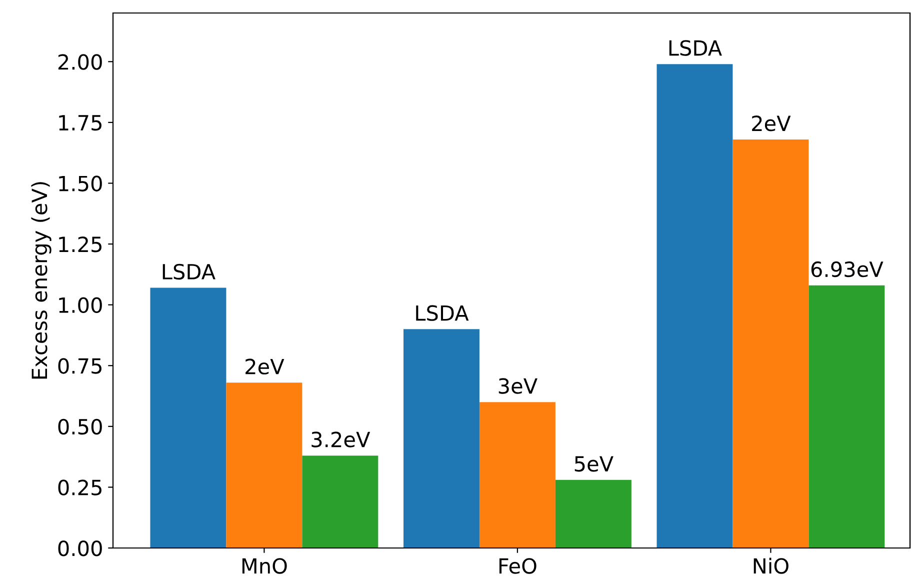 The image size is (911, 582). I want to click on annotation: 5eV, so click(594, 464).